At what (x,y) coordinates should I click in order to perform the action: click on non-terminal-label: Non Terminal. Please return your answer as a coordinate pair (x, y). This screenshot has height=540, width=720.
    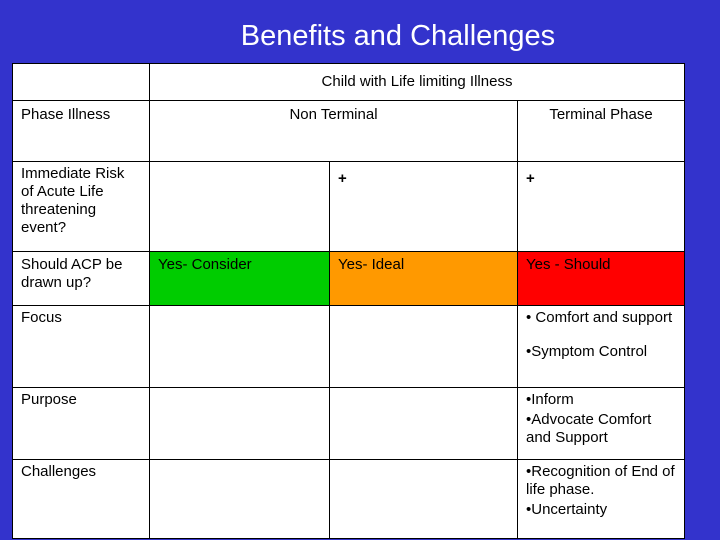
    Looking at the image, I should click on (333, 131).